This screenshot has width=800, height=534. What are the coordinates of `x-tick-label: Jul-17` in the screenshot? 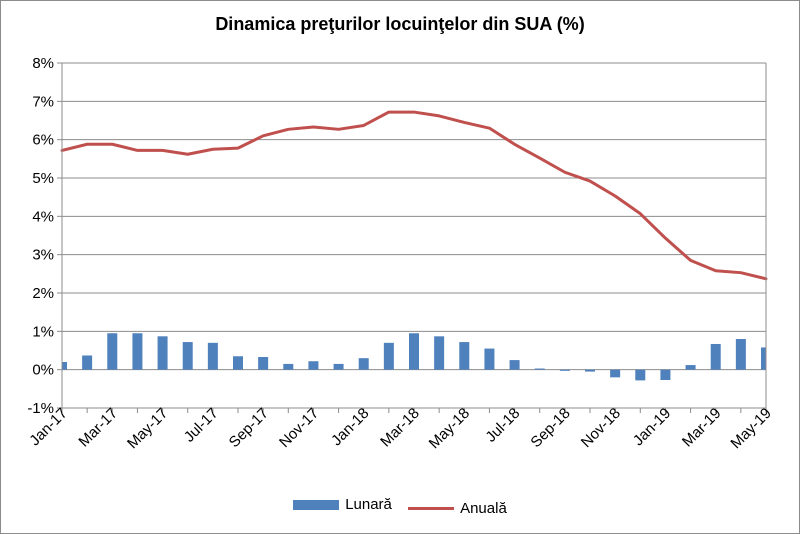 It's located at (201, 425).